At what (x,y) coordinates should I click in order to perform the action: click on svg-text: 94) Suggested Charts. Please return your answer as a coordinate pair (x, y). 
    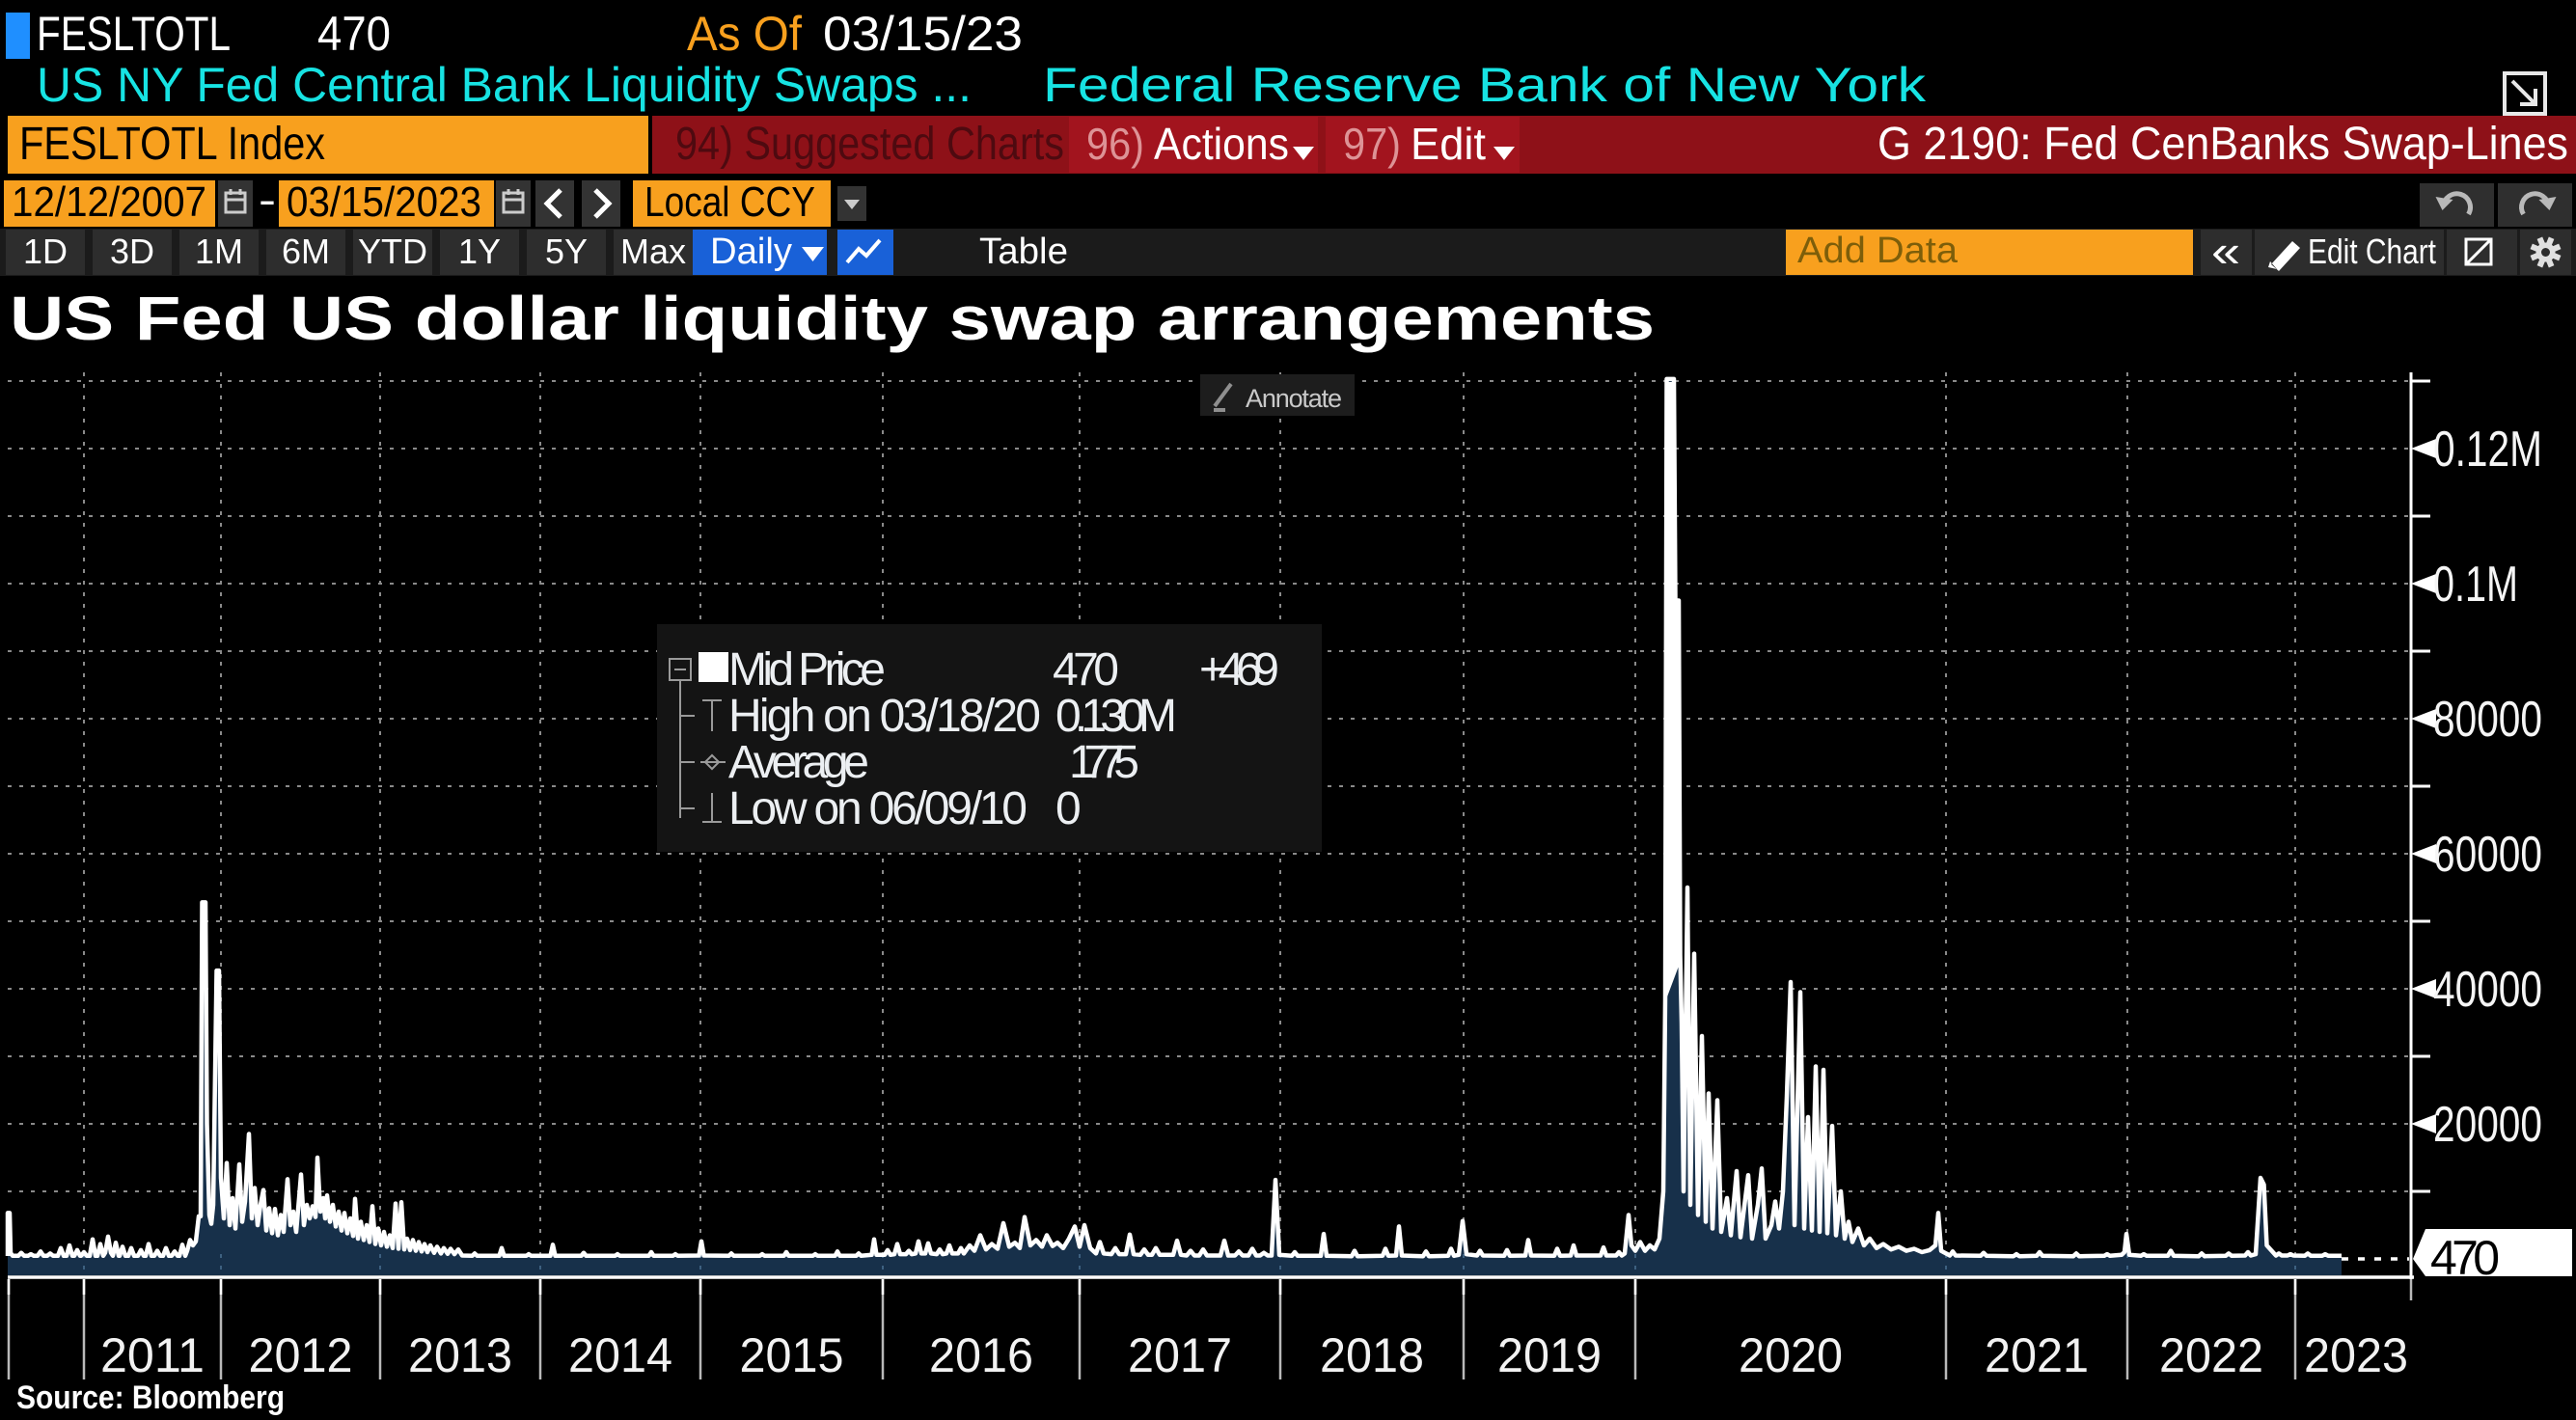
    Looking at the image, I should click on (870, 144).